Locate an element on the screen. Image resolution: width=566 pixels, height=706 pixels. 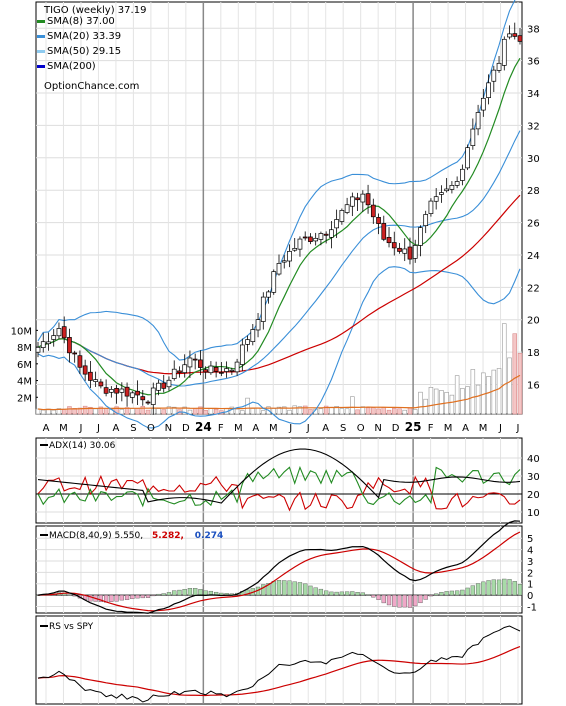
price-y-tick: 30 is located at coordinates (533, 159).